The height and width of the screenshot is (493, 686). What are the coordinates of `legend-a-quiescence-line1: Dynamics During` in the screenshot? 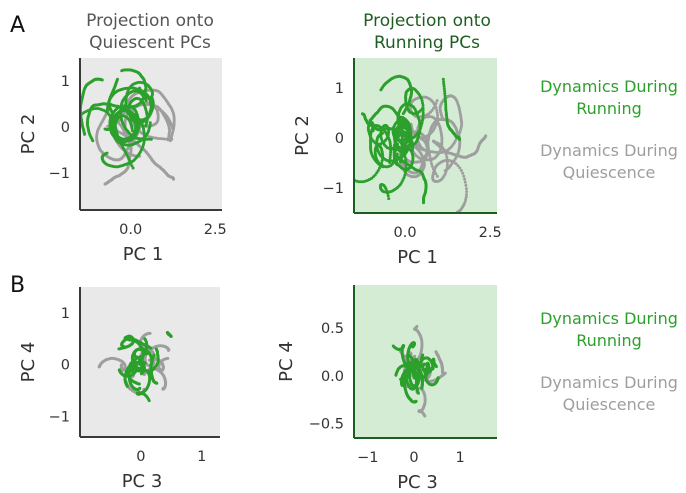 It's located at (609, 150).